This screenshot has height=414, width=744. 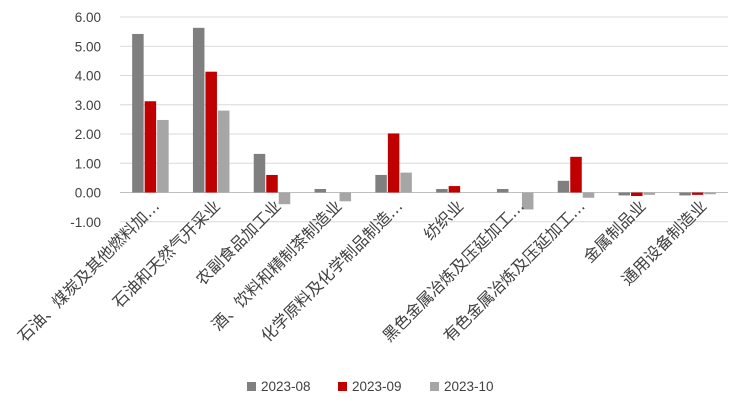 I want to click on y-tick-label: 4.00, so click(x=88, y=76).